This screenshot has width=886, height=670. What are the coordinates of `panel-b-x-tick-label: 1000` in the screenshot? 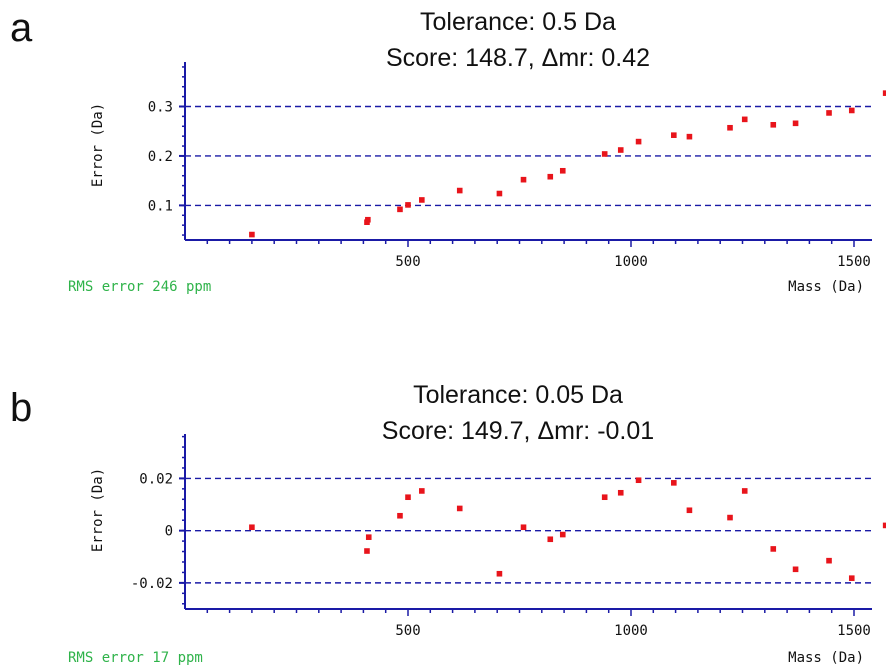 It's located at (631, 631).